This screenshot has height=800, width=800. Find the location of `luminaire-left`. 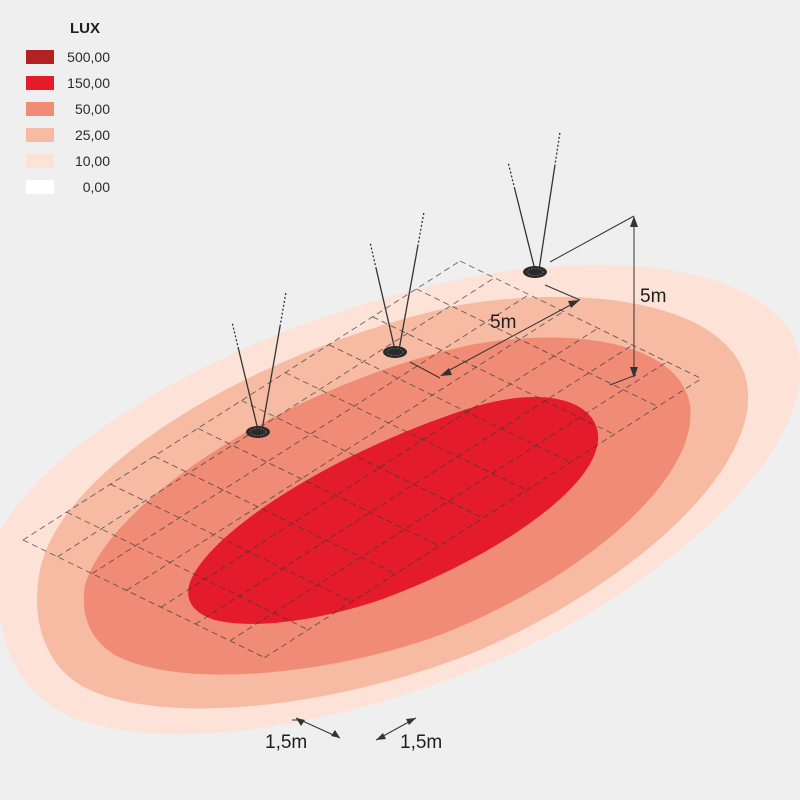

luminaire-left is located at coordinates (258, 432).